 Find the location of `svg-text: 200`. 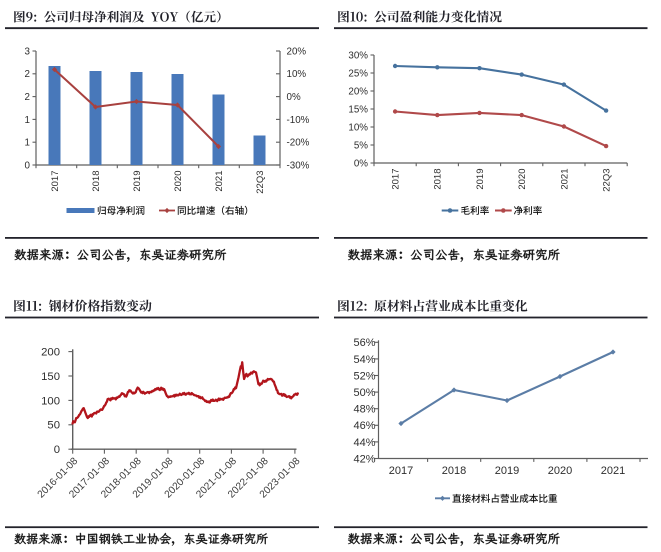

svg-text: 200 is located at coordinates (50, 353).